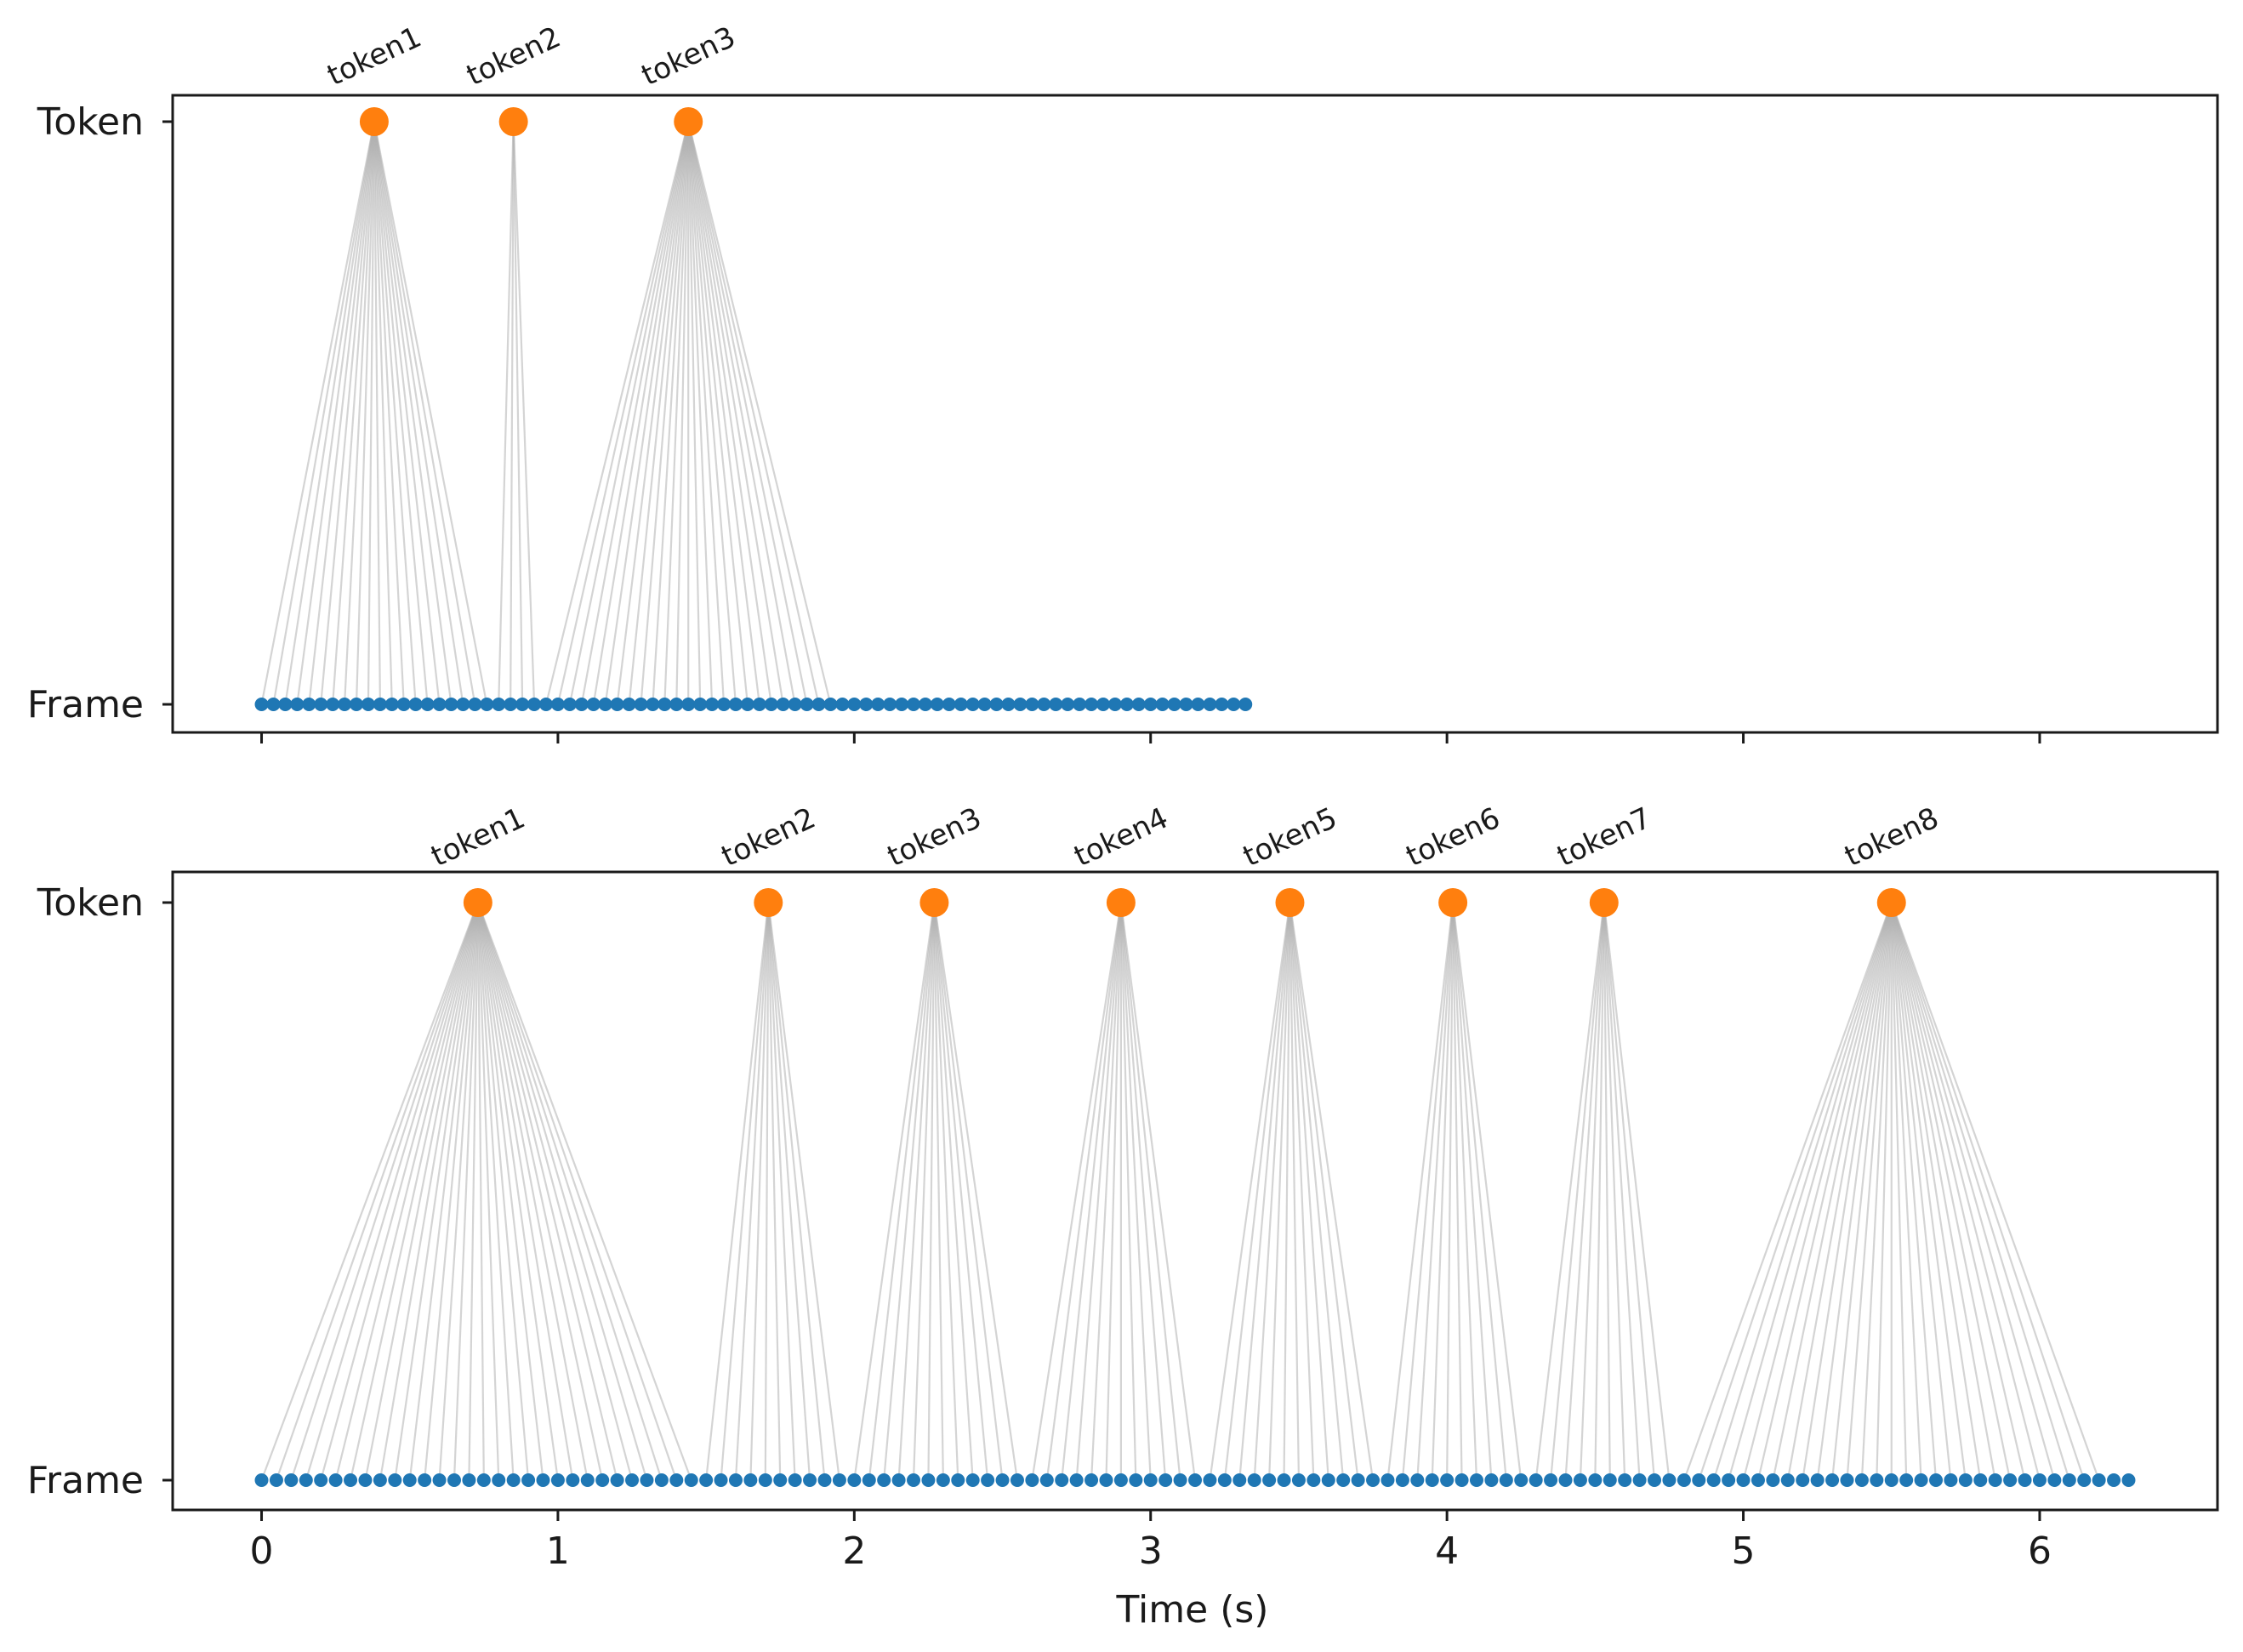 The image size is (2243, 1652). I want to click on bottom-link-token4, so click(1158, 1191).